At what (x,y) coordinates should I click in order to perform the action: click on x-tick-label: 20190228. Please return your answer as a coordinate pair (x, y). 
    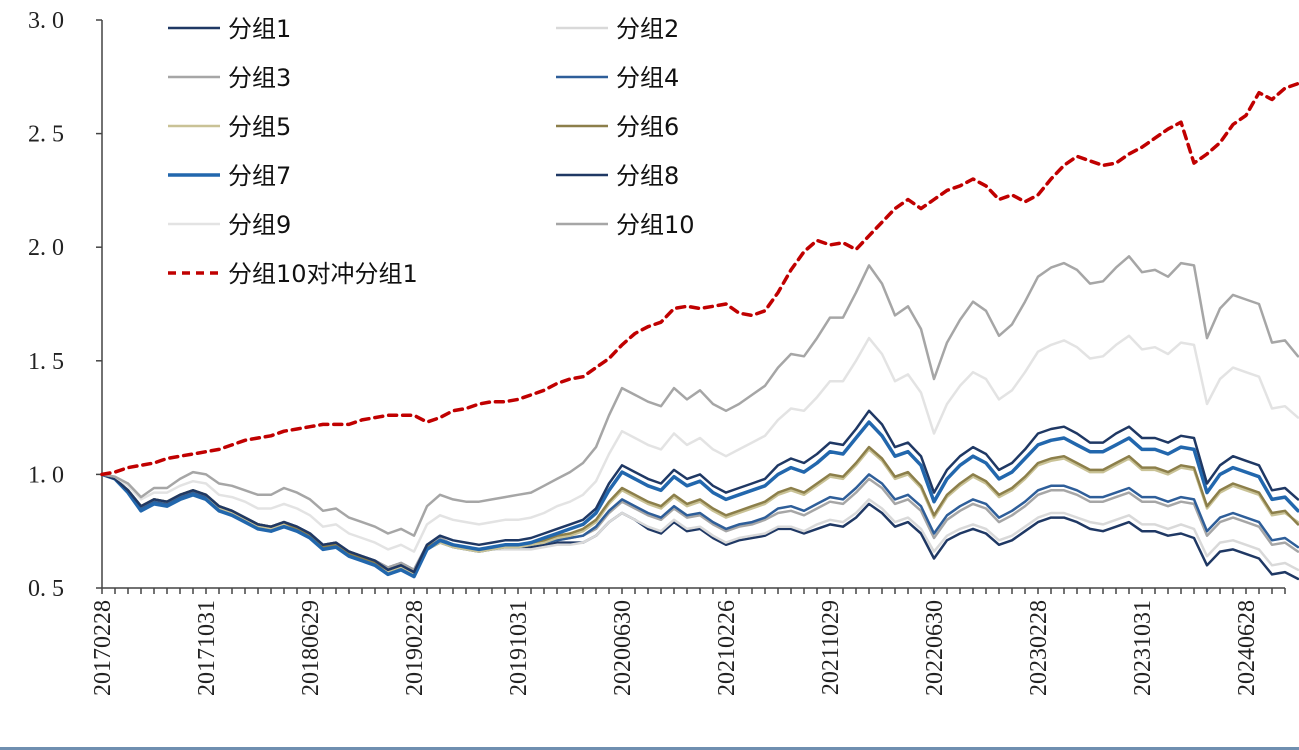
    Looking at the image, I should click on (415, 648).